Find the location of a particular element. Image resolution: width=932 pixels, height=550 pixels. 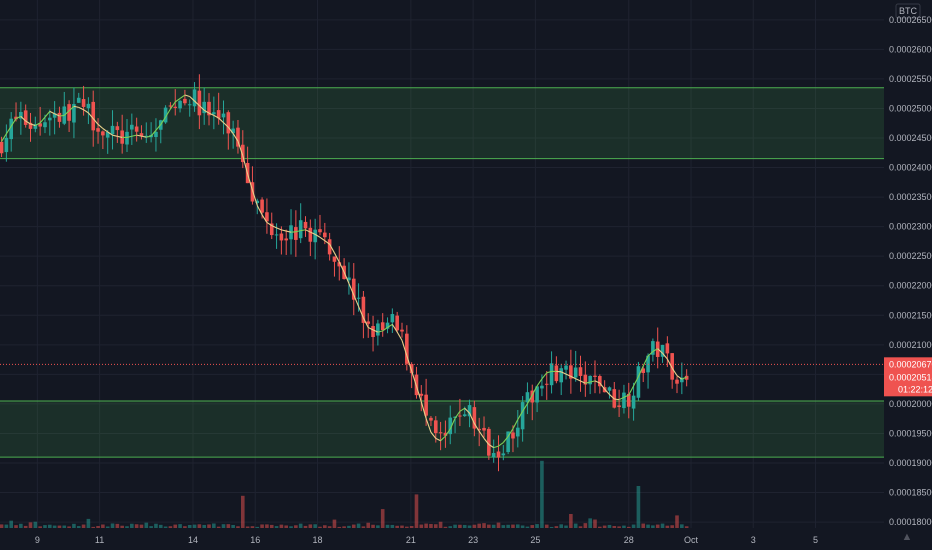

y-tick-label: 0.00020000 is located at coordinates (910, 404).